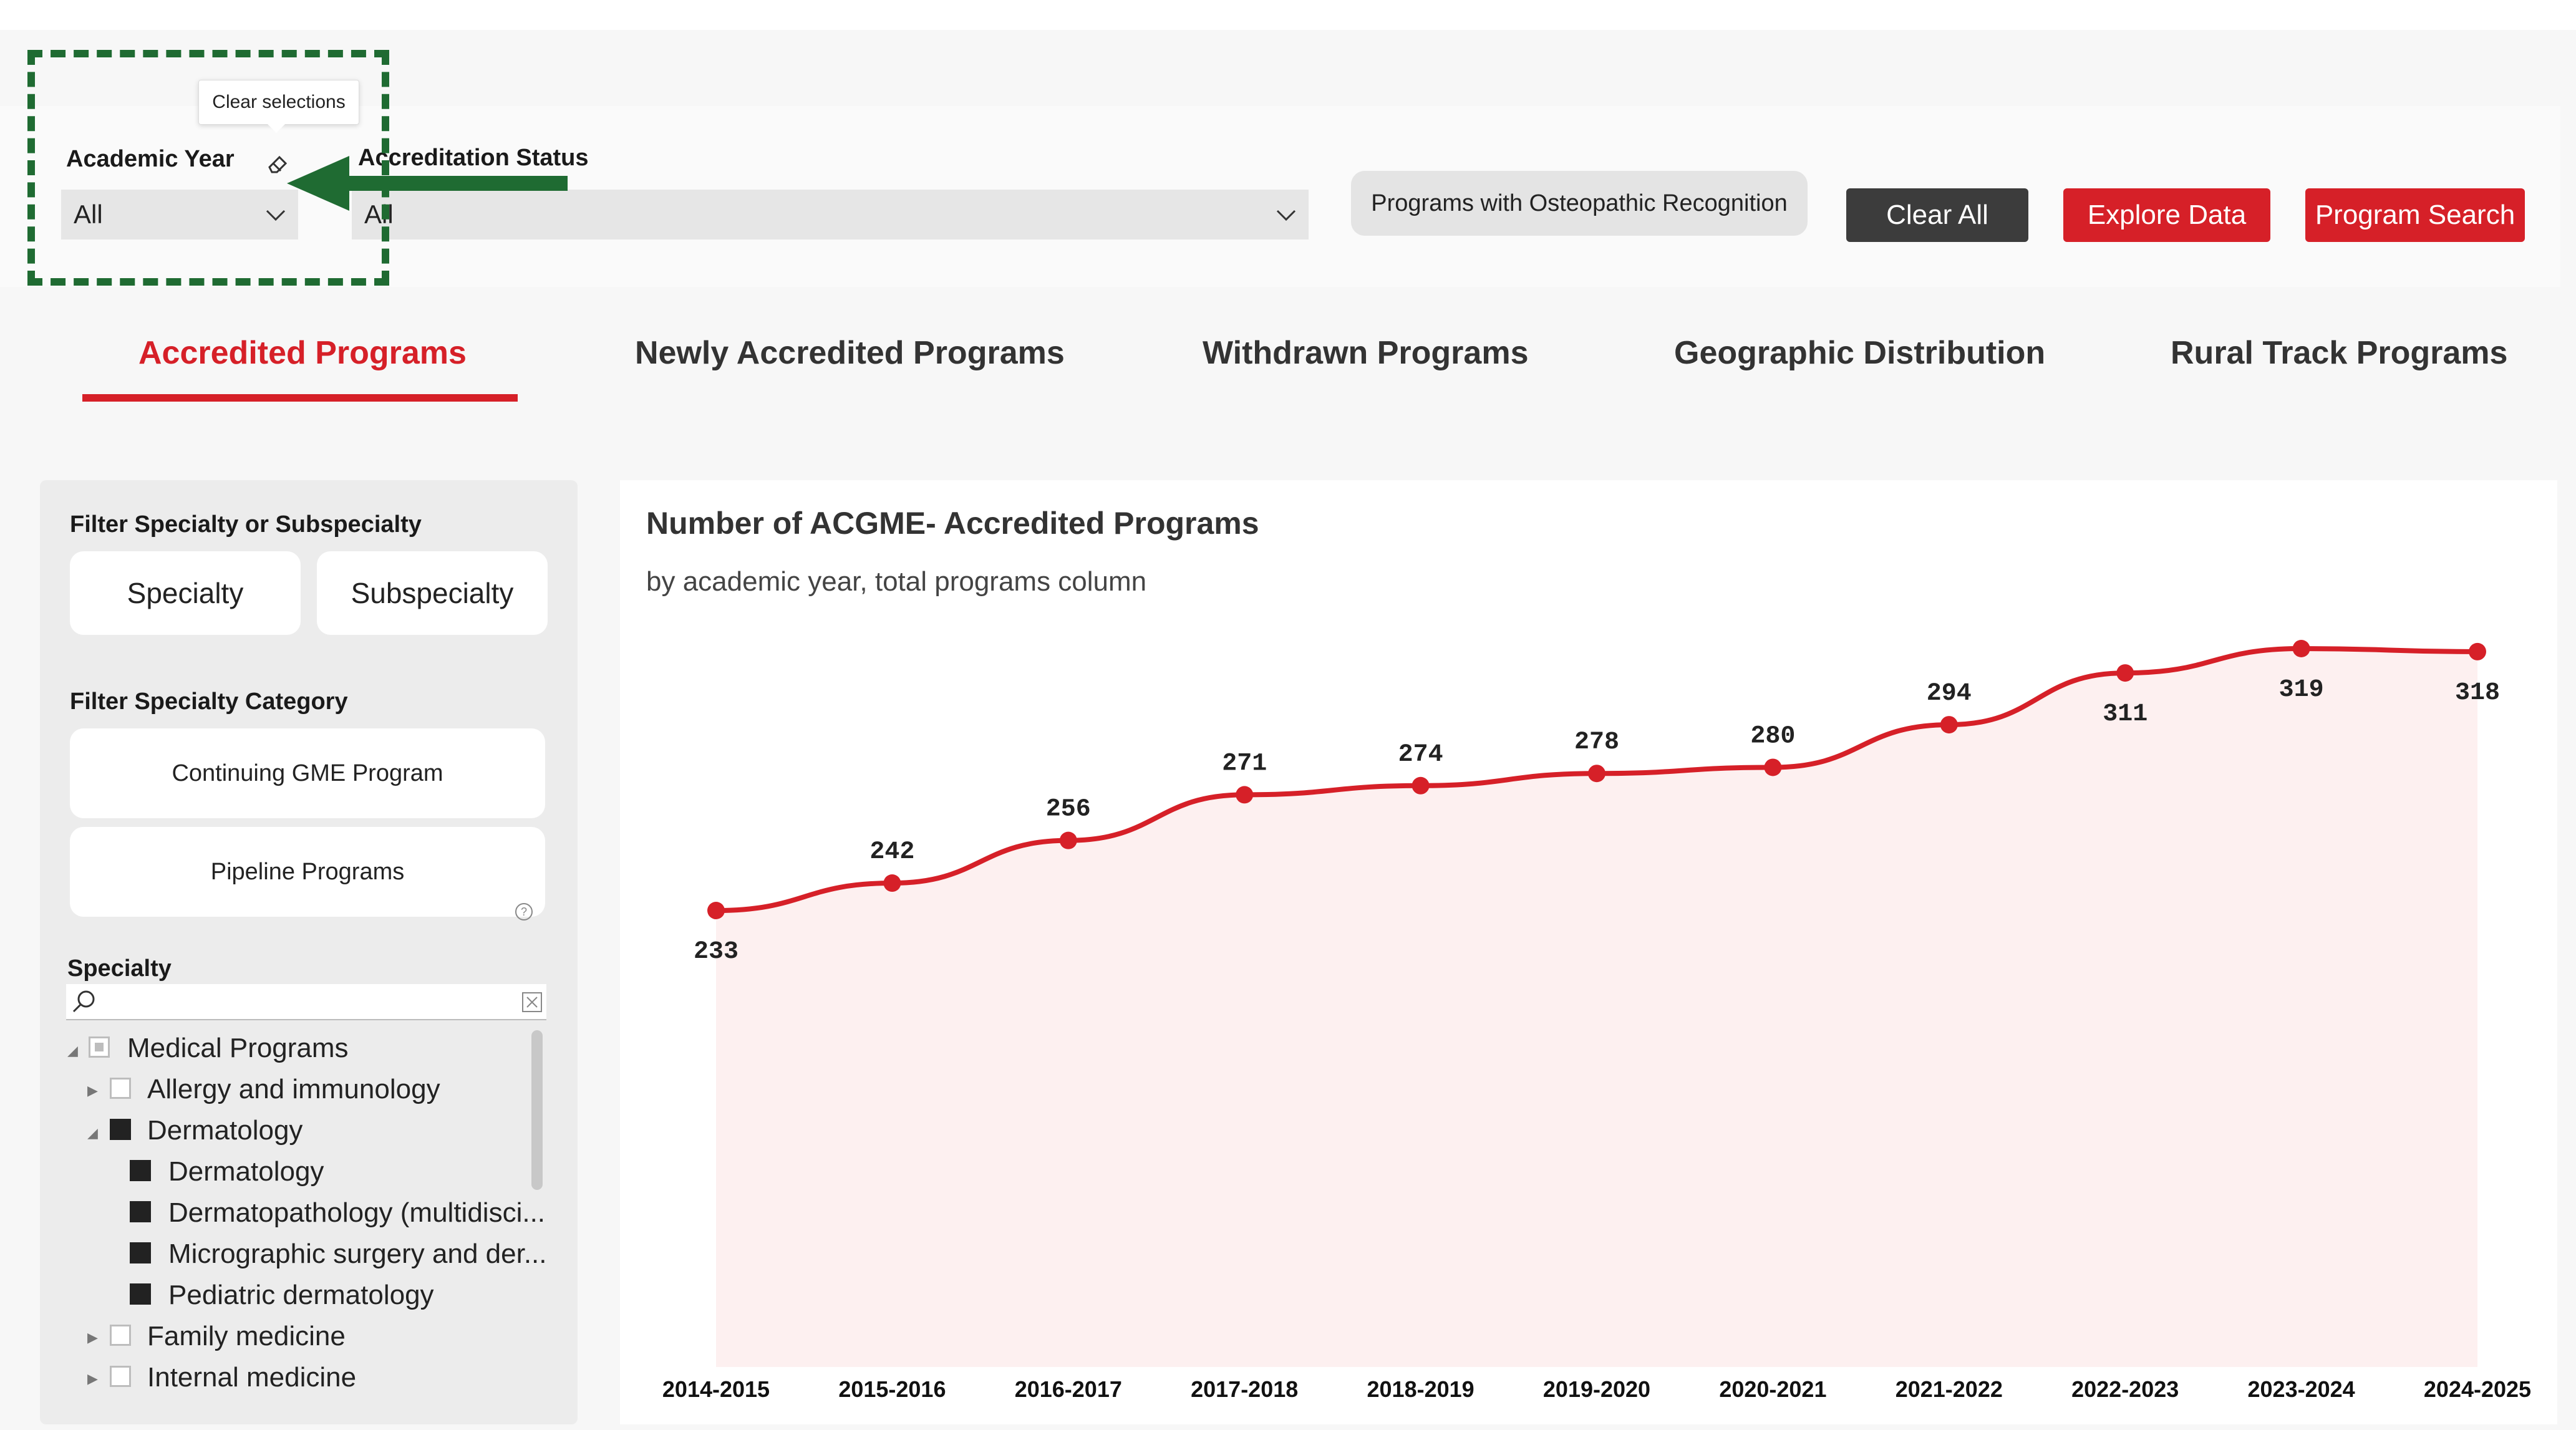 The width and height of the screenshot is (2576, 1430). Describe the element at coordinates (2339, 353) in the screenshot. I see `tab-rural-track-programs: Rural Track Programs` at that location.